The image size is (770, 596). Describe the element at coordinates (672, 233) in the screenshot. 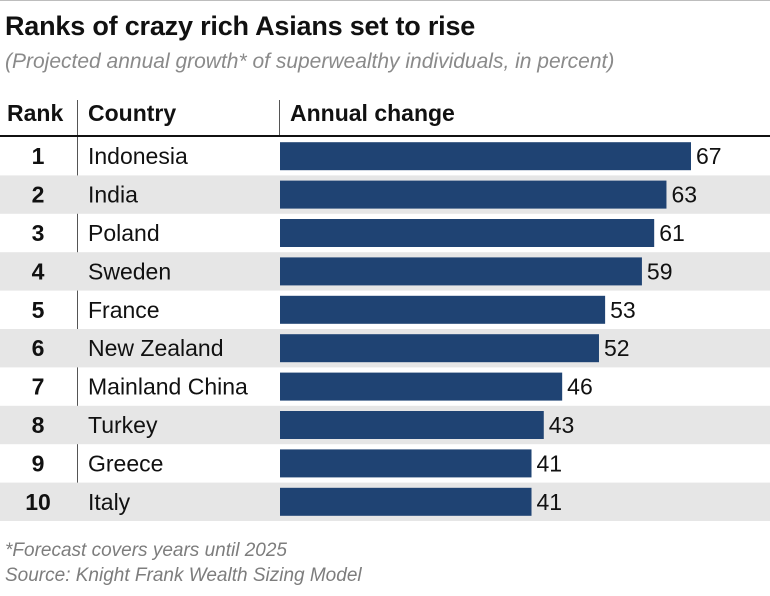

I see `value-label: 61` at that location.